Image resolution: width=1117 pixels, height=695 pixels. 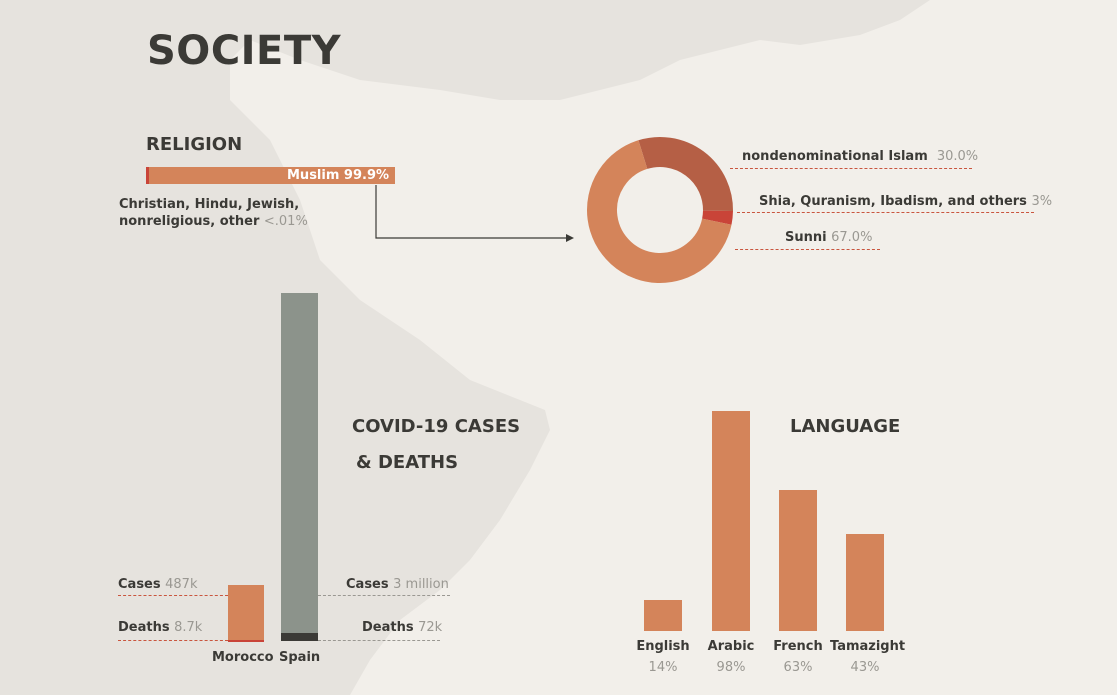 I want to click on sect-value-sunni: 67.0%, so click(x=852, y=237).